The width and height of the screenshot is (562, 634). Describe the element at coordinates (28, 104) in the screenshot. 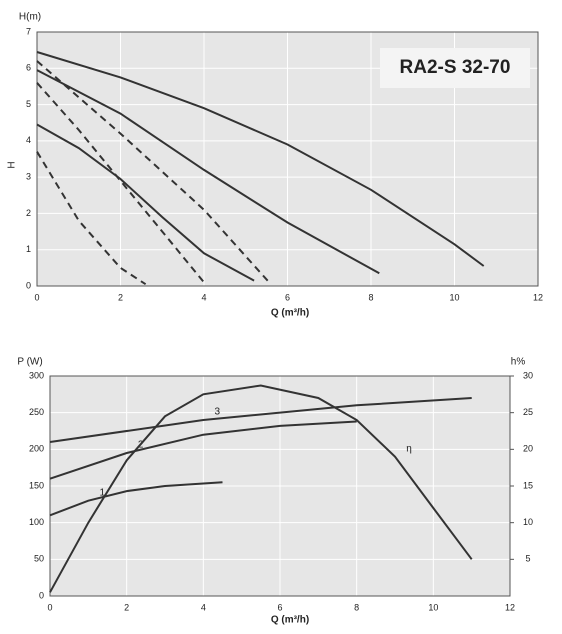

I see `y-tick-label: 5` at that location.